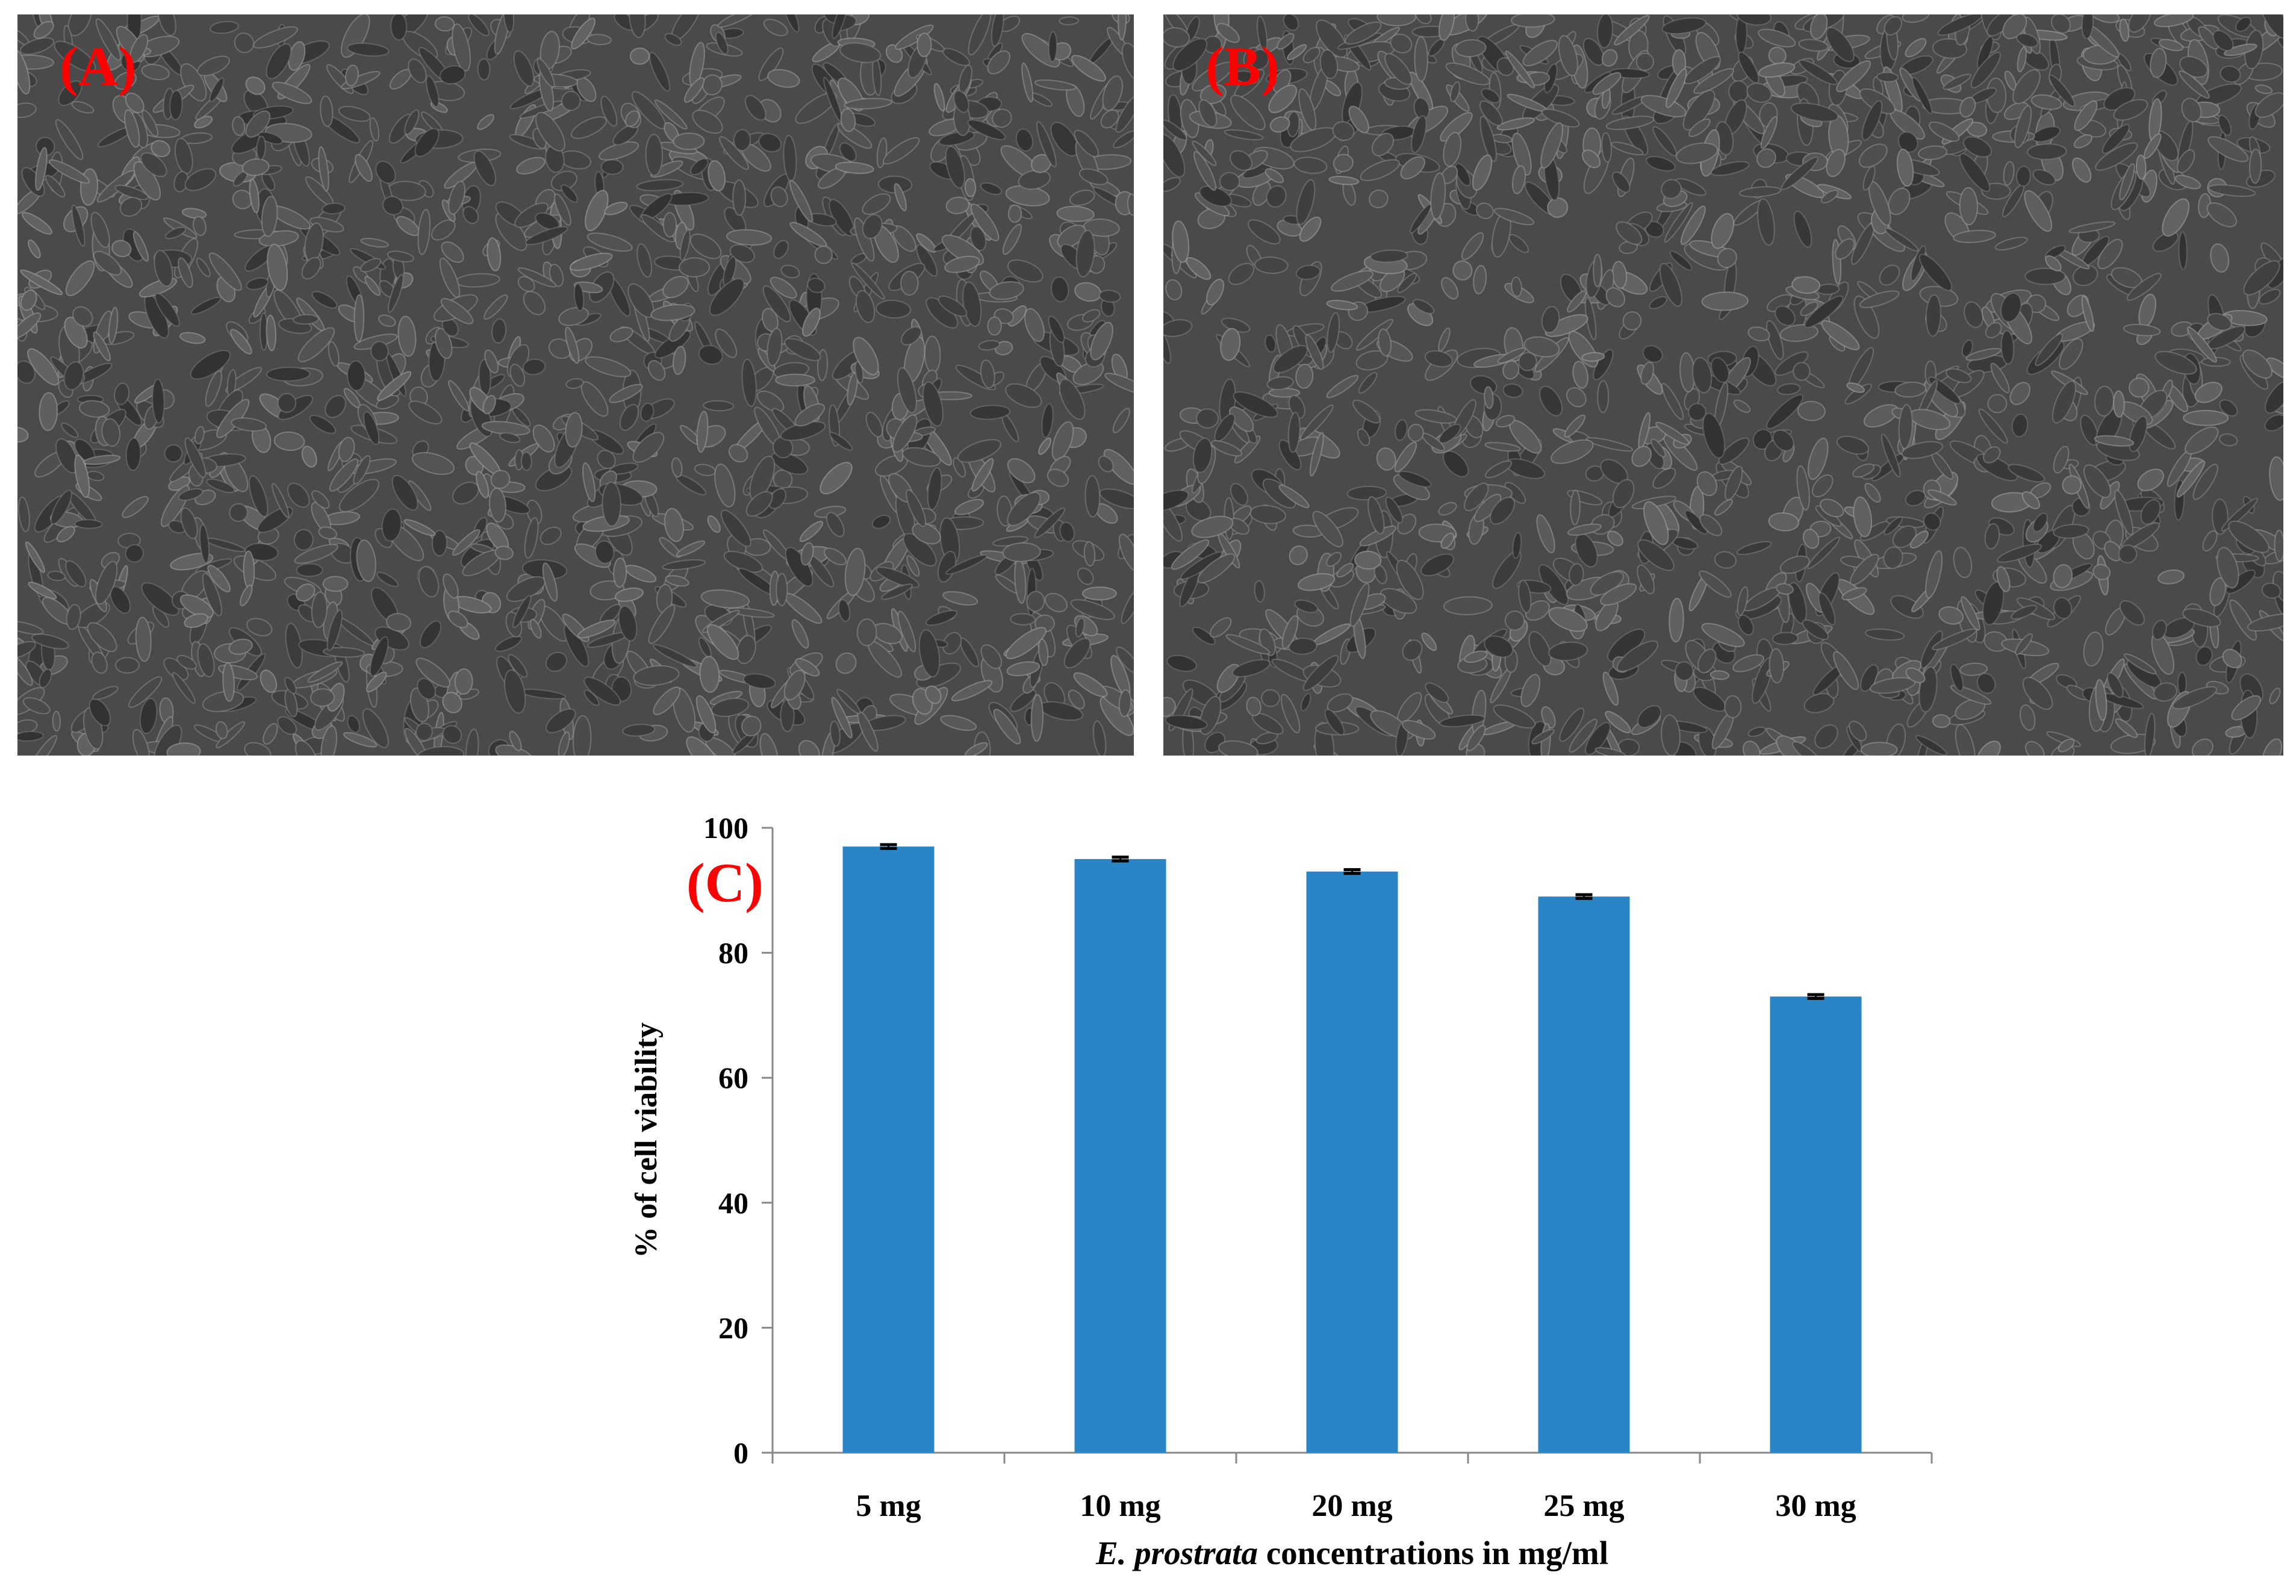 The height and width of the screenshot is (1596, 2296). I want to click on panel-label-a: (A), so click(98, 66).